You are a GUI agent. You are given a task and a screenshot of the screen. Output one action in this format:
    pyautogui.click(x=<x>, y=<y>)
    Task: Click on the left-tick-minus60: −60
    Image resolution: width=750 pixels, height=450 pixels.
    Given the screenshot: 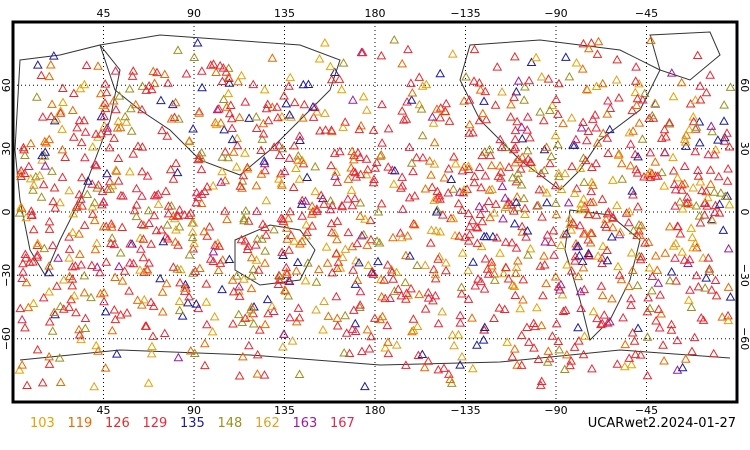 What is the action you would take?
    pyautogui.click(x=6, y=338)
    